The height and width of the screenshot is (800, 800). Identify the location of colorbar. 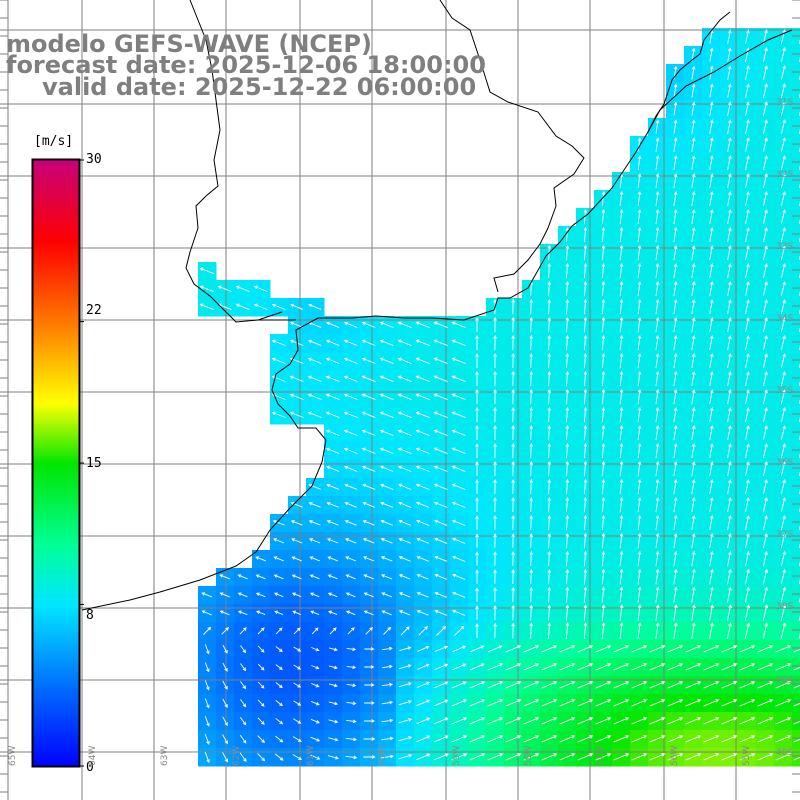
(57, 463).